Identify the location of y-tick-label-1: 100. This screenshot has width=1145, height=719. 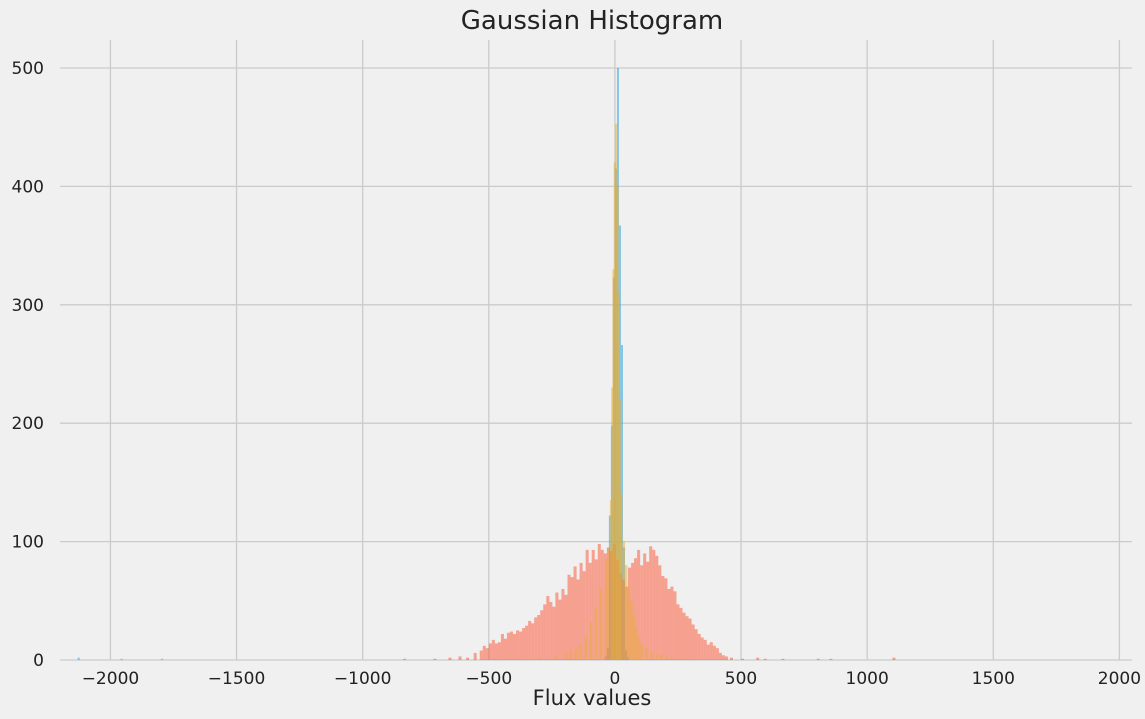
(28, 543).